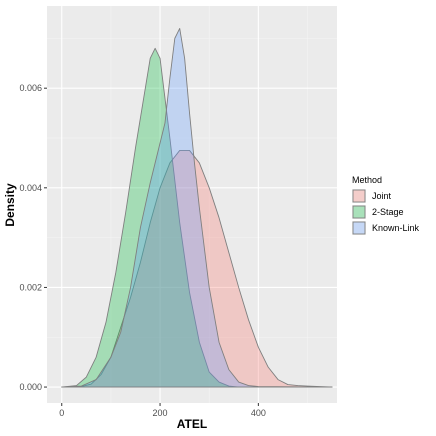 Image resolution: width=436 pixels, height=436 pixels. What do you see at coordinates (30, 287) in the screenshot?
I see `y-tick-label: 0.002` at bounding box center [30, 287].